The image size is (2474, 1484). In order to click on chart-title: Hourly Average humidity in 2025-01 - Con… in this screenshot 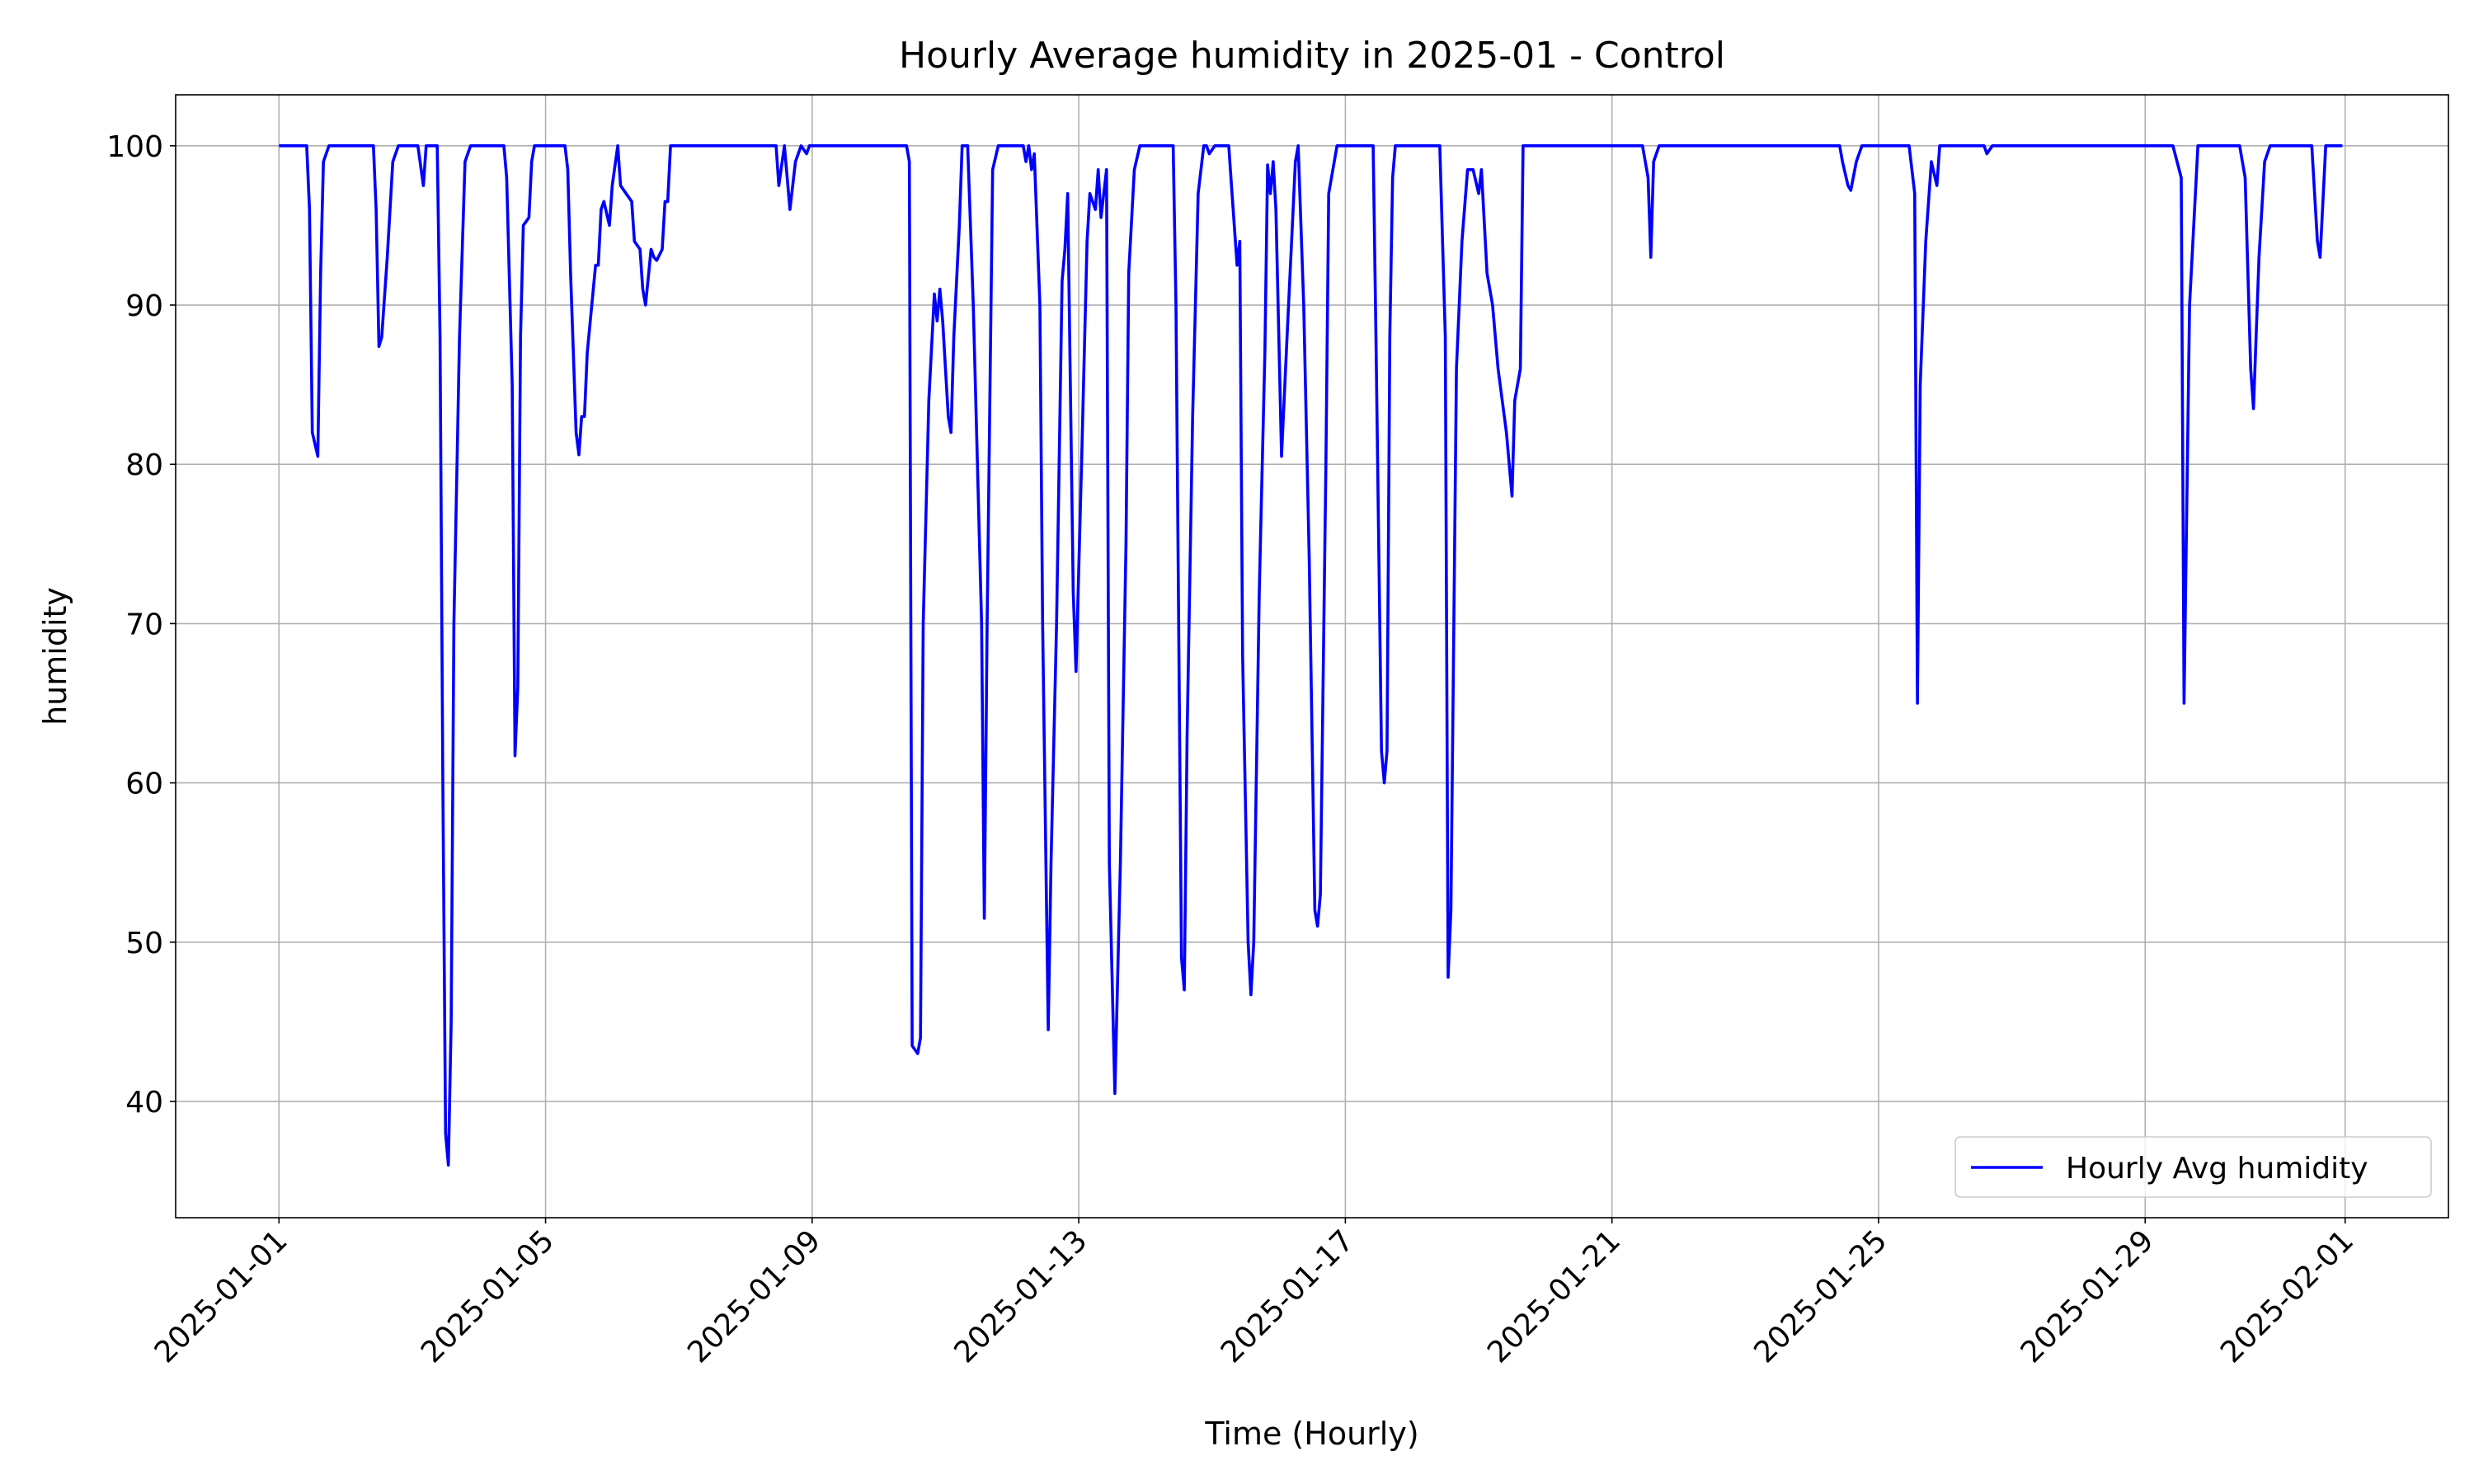, I will do `click(1312, 56)`.